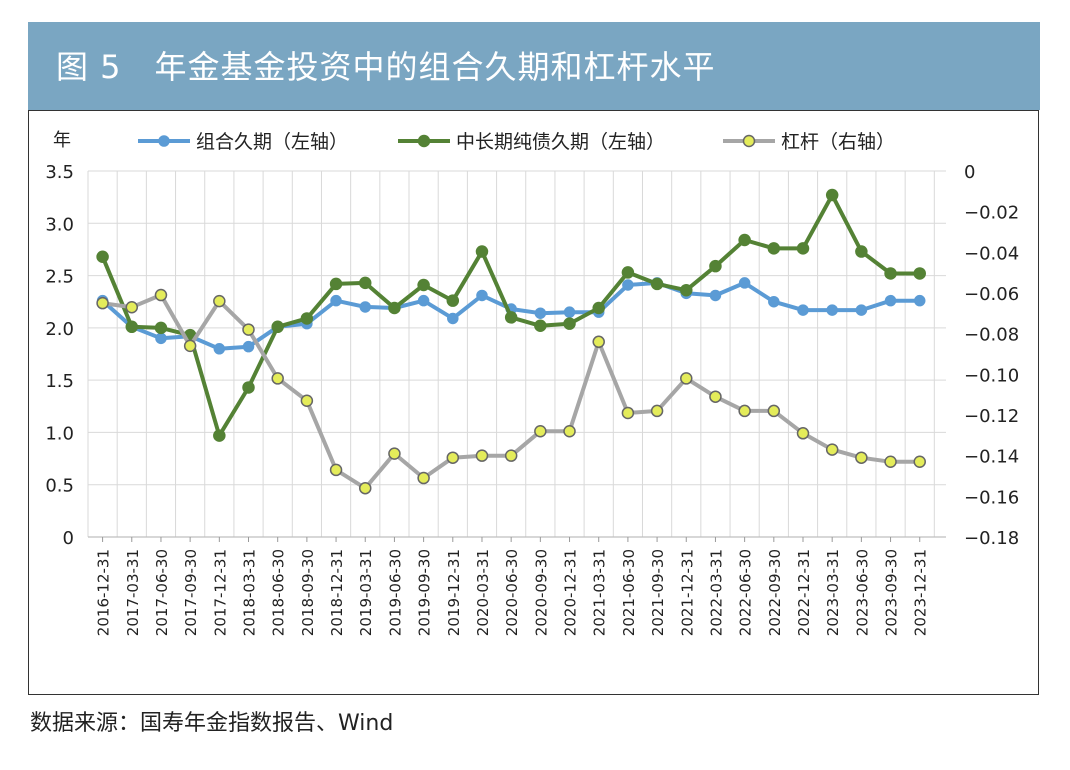 This screenshot has height=770, width=1070. I want to click on right-tick-label: −0.06, so click(991, 294).